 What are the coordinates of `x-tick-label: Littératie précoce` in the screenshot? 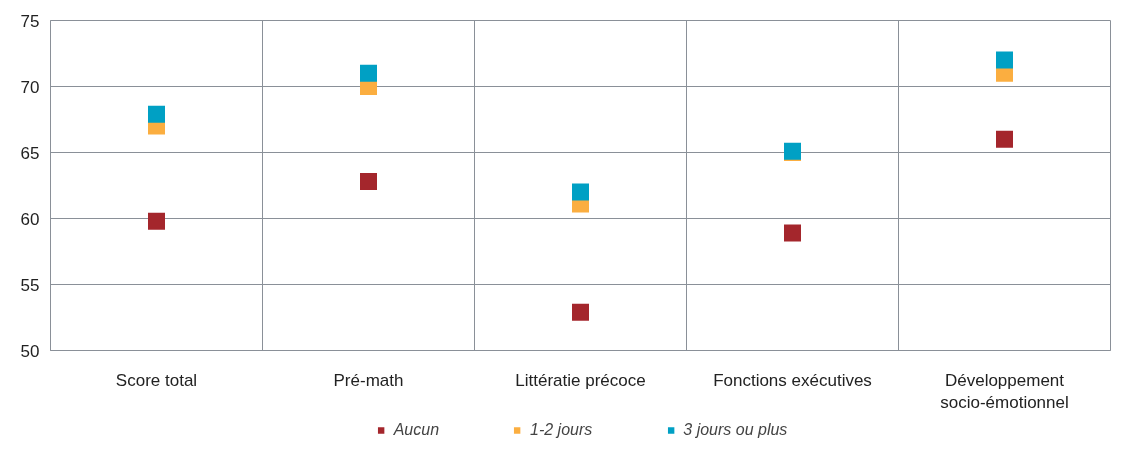 It's located at (580, 380).